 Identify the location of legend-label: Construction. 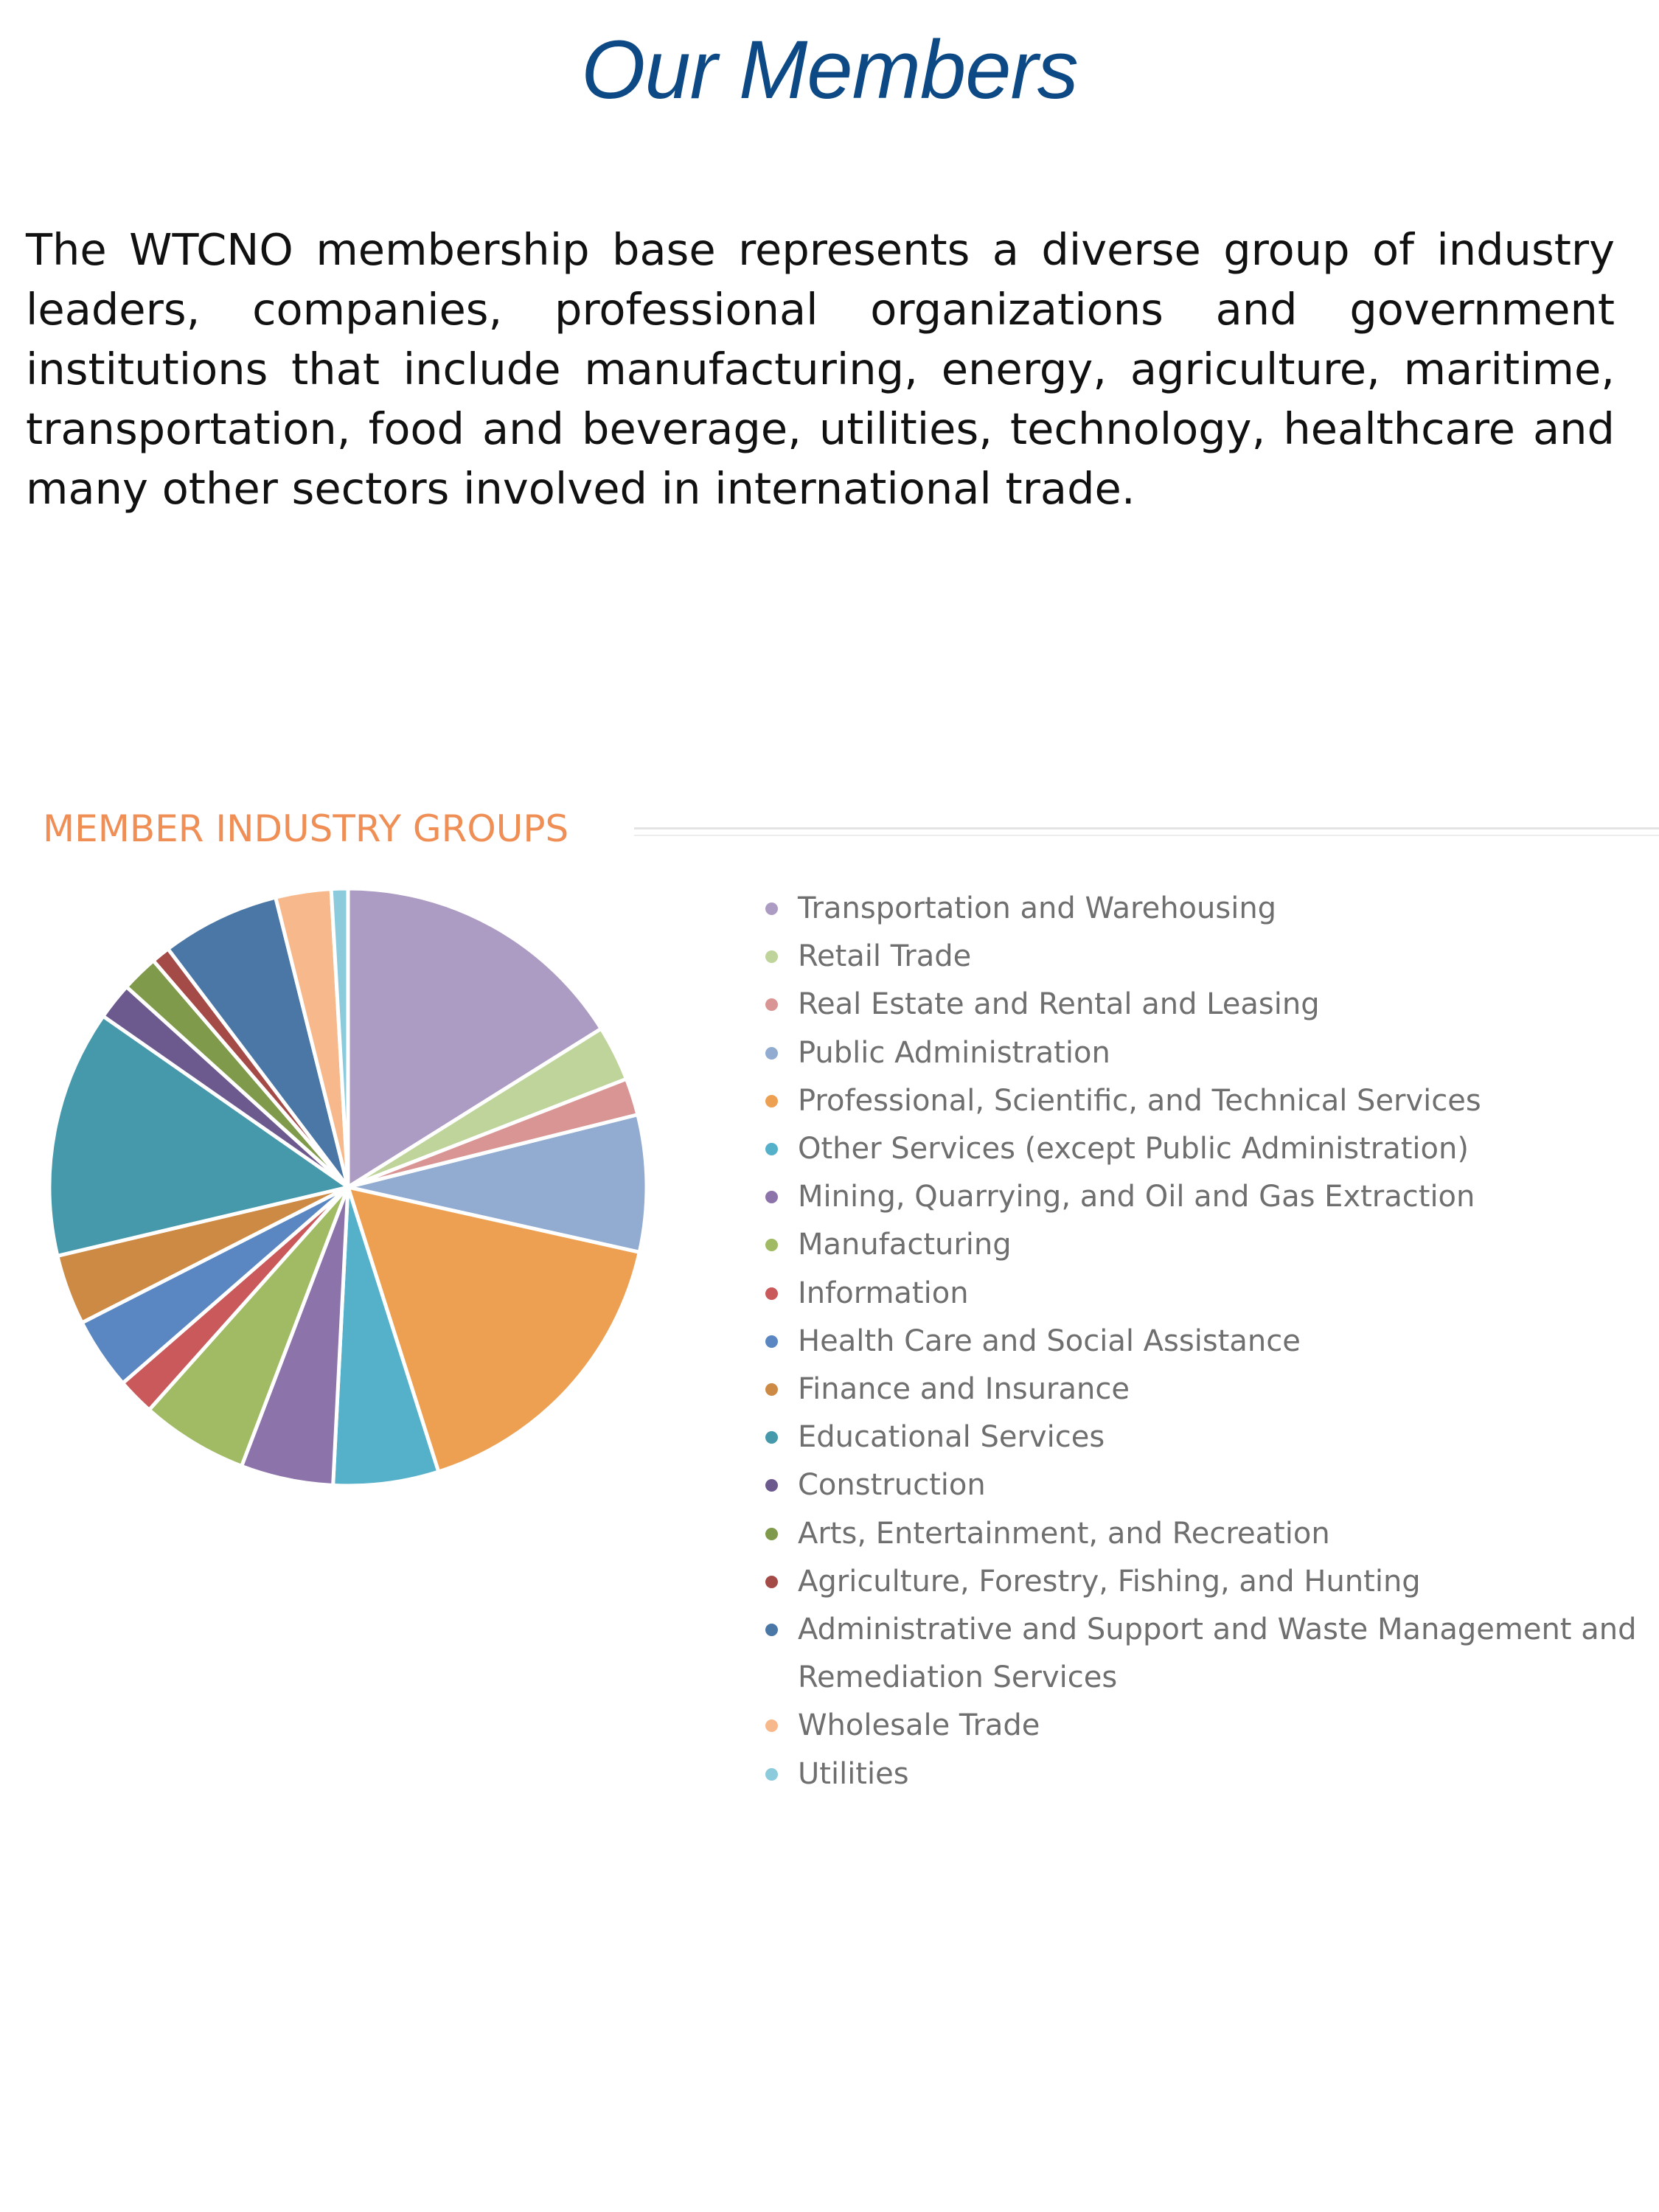
(892, 1485).